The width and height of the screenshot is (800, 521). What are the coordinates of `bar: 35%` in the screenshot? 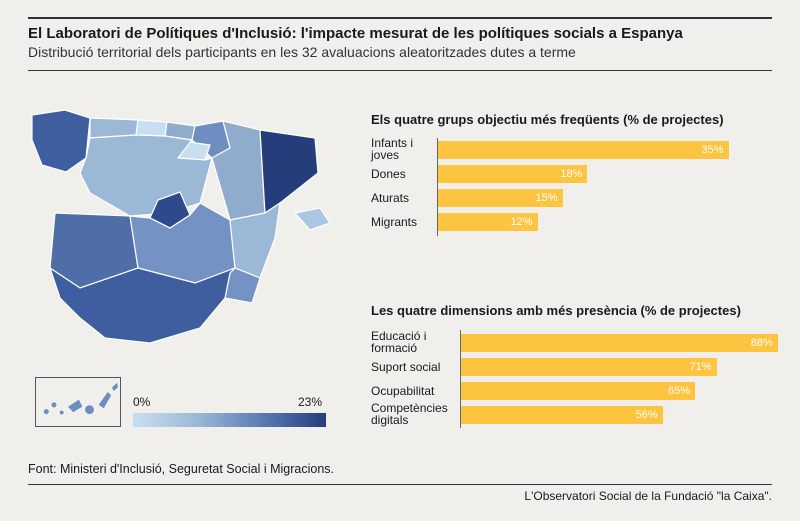 It's located at (583, 150).